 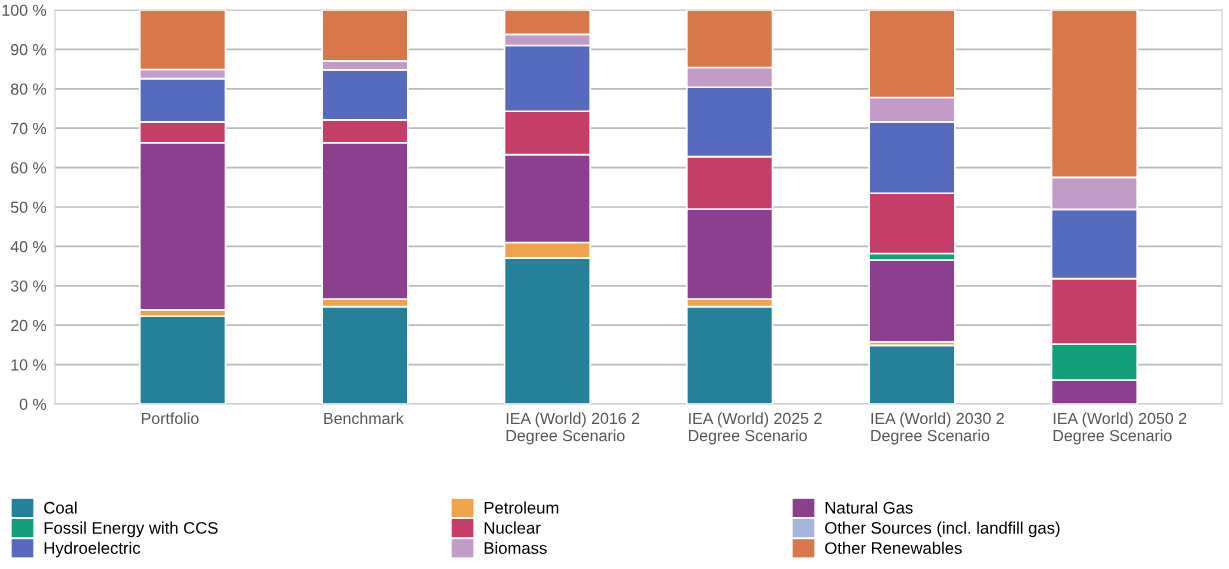 I want to click on legend-label: Biomass, so click(x=515, y=547).